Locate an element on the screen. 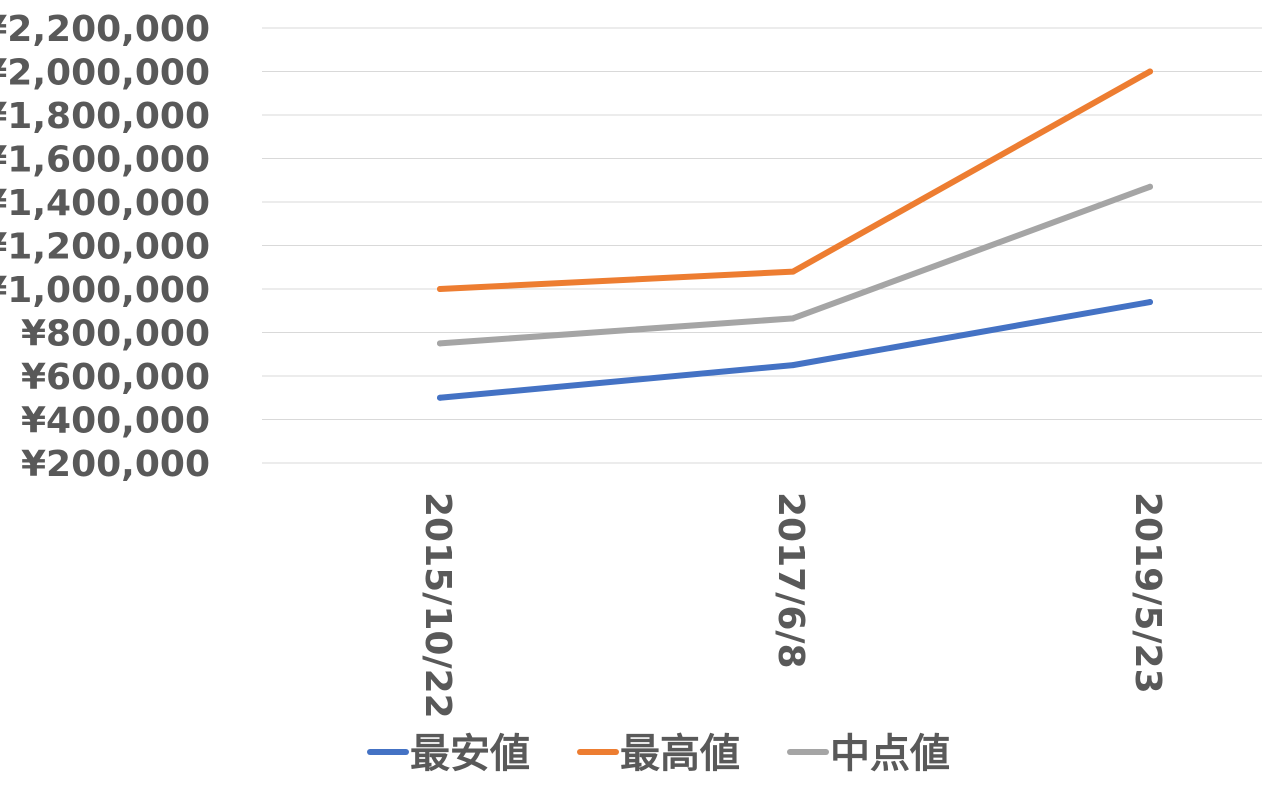 The image size is (1272, 790). y-tick-label: ¥1,200,000 is located at coordinates (105, 247).